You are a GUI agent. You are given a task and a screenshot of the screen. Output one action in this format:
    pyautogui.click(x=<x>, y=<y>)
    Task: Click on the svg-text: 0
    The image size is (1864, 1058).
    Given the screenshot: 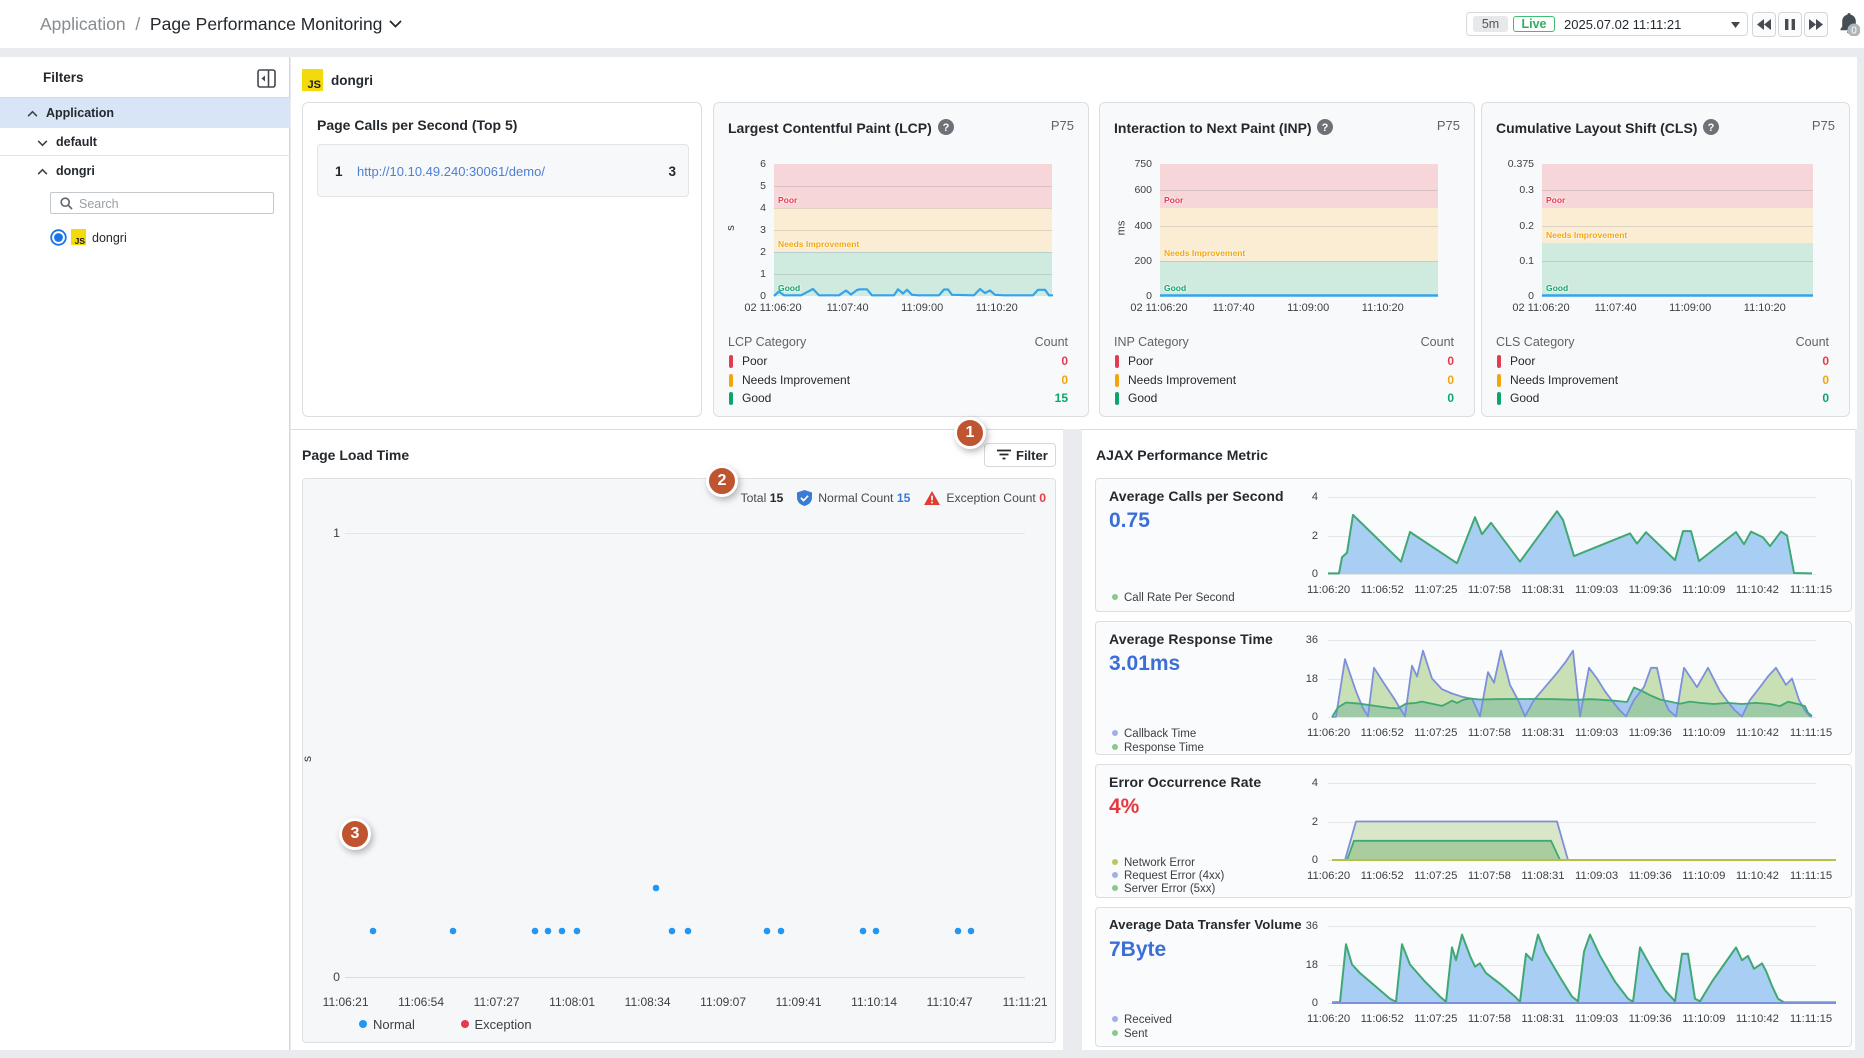 What is the action you would take?
    pyautogui.click(x=1854, y=31)
    